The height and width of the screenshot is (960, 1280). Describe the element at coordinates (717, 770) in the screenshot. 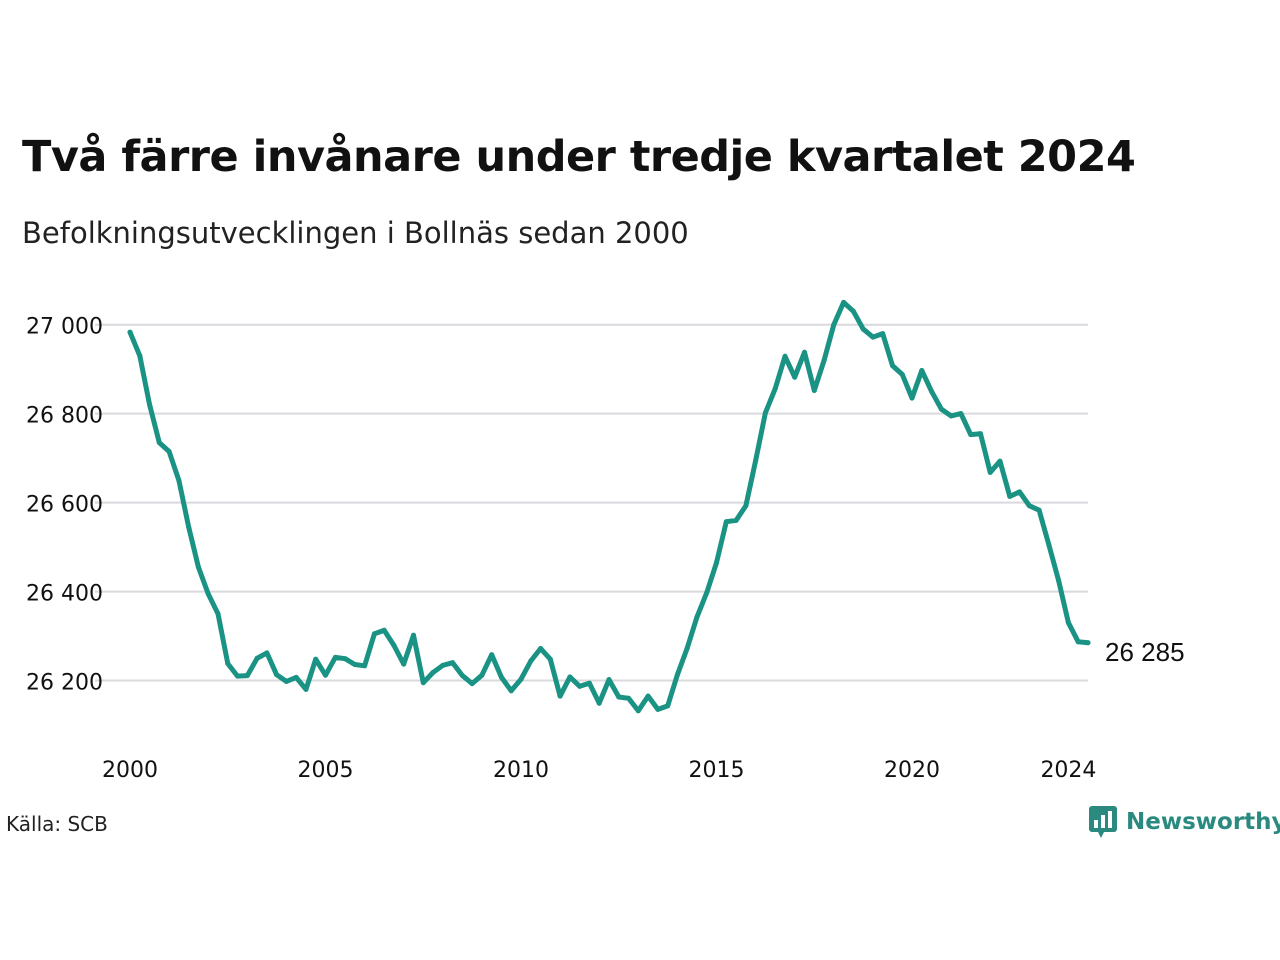

I see `x-tick-label: 2015` at that location.